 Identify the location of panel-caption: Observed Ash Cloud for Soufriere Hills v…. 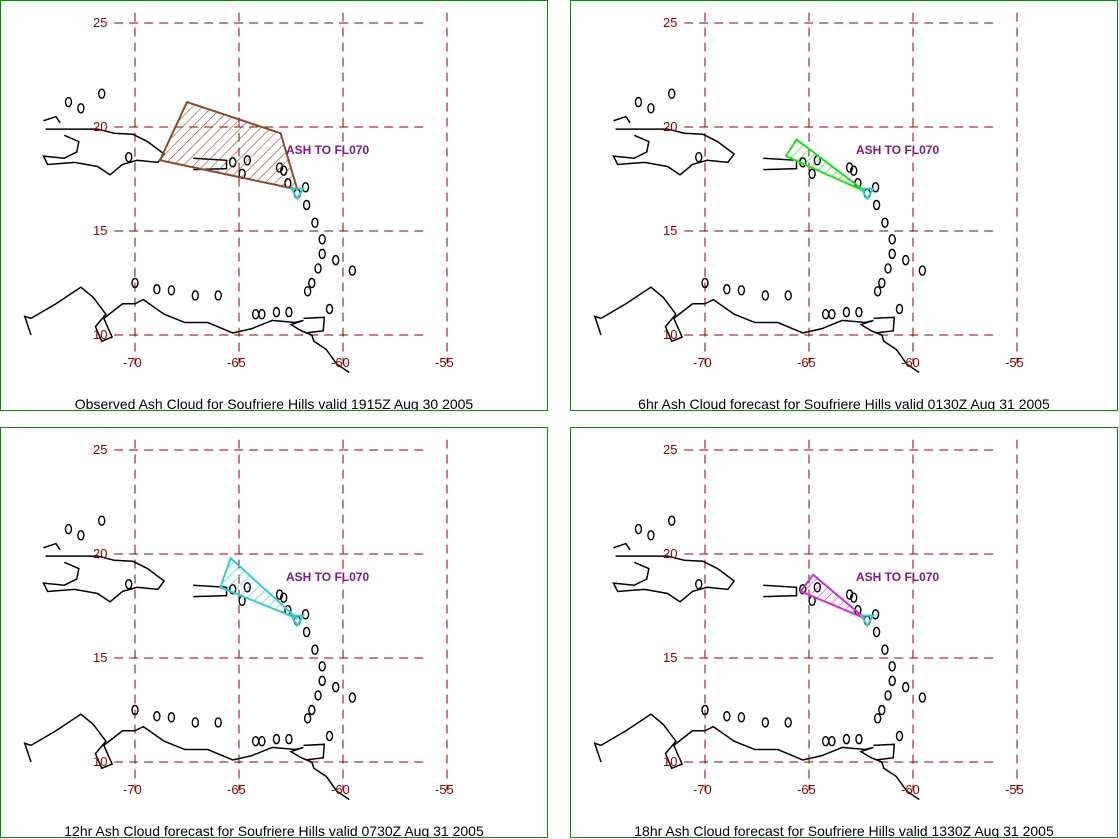
(274, 403).